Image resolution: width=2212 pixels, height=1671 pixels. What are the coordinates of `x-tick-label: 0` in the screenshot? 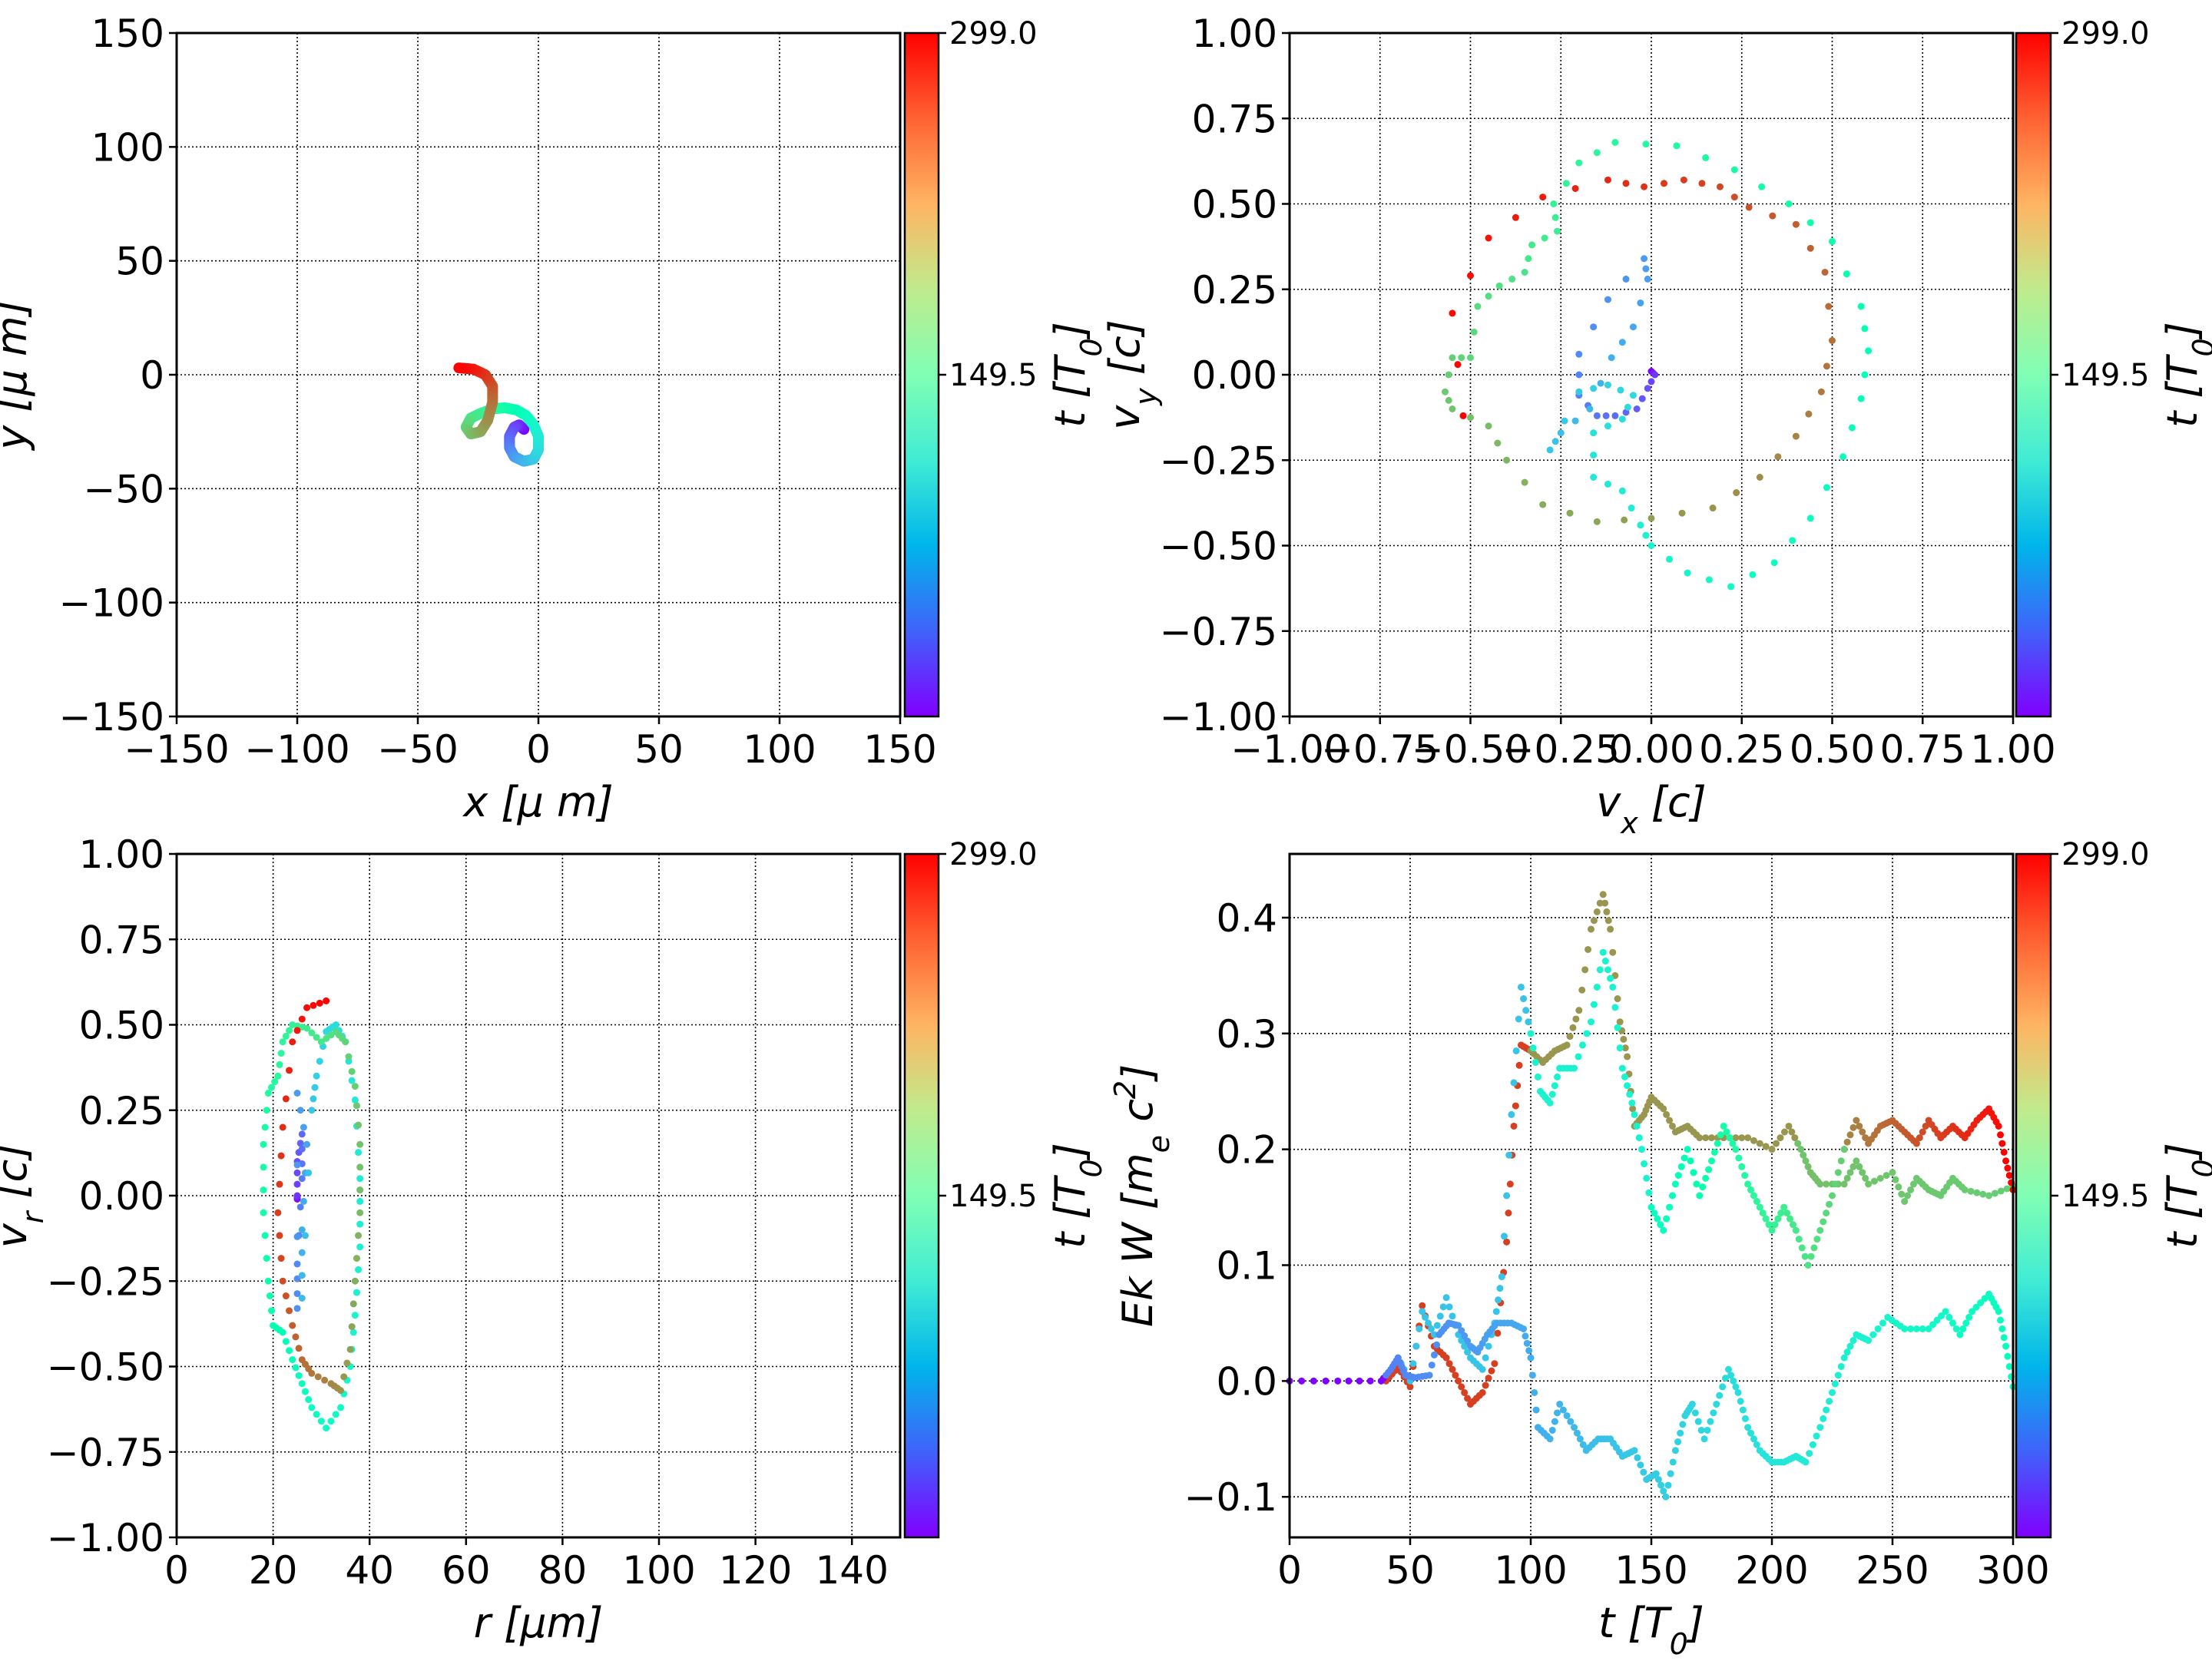 It's located at (1289, 1570).